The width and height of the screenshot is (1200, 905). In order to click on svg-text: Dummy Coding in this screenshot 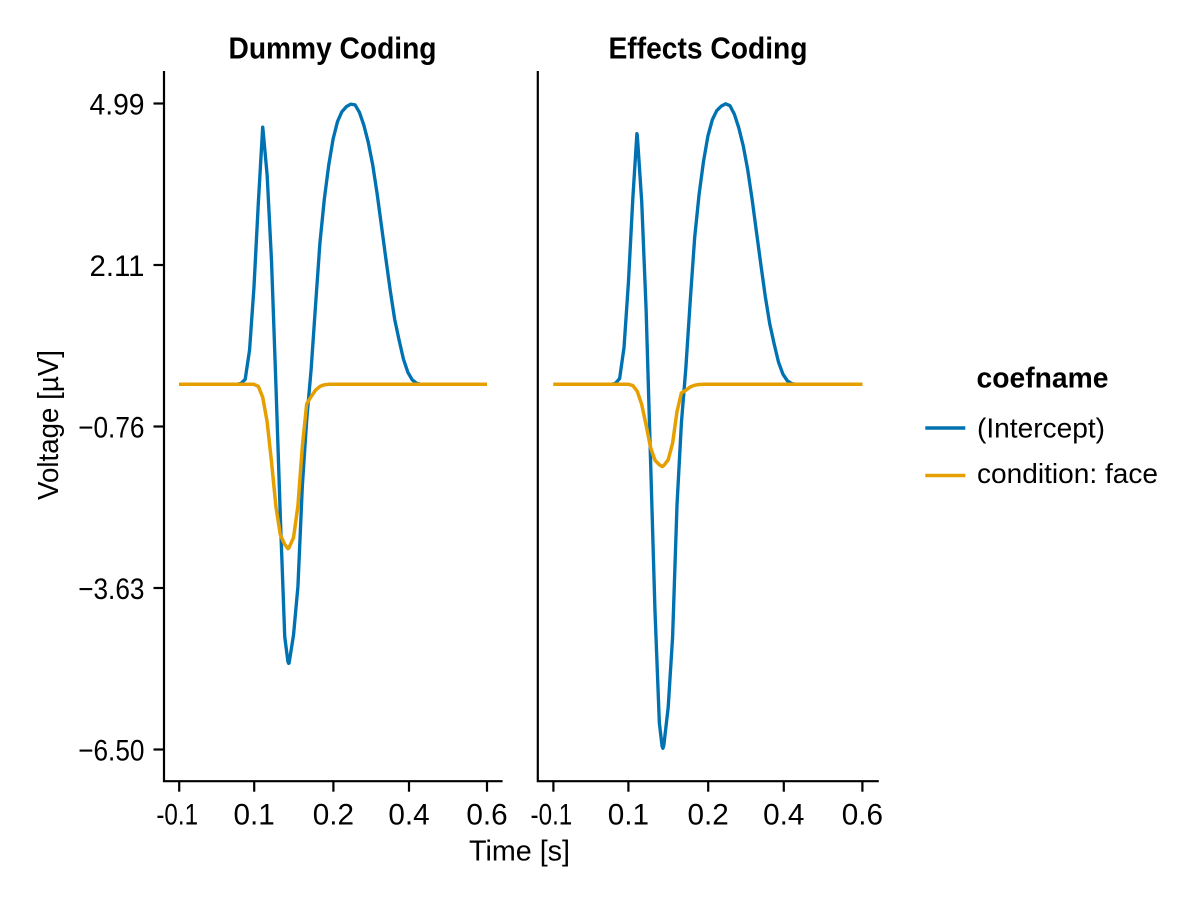, I will do `click(333, 48)`.